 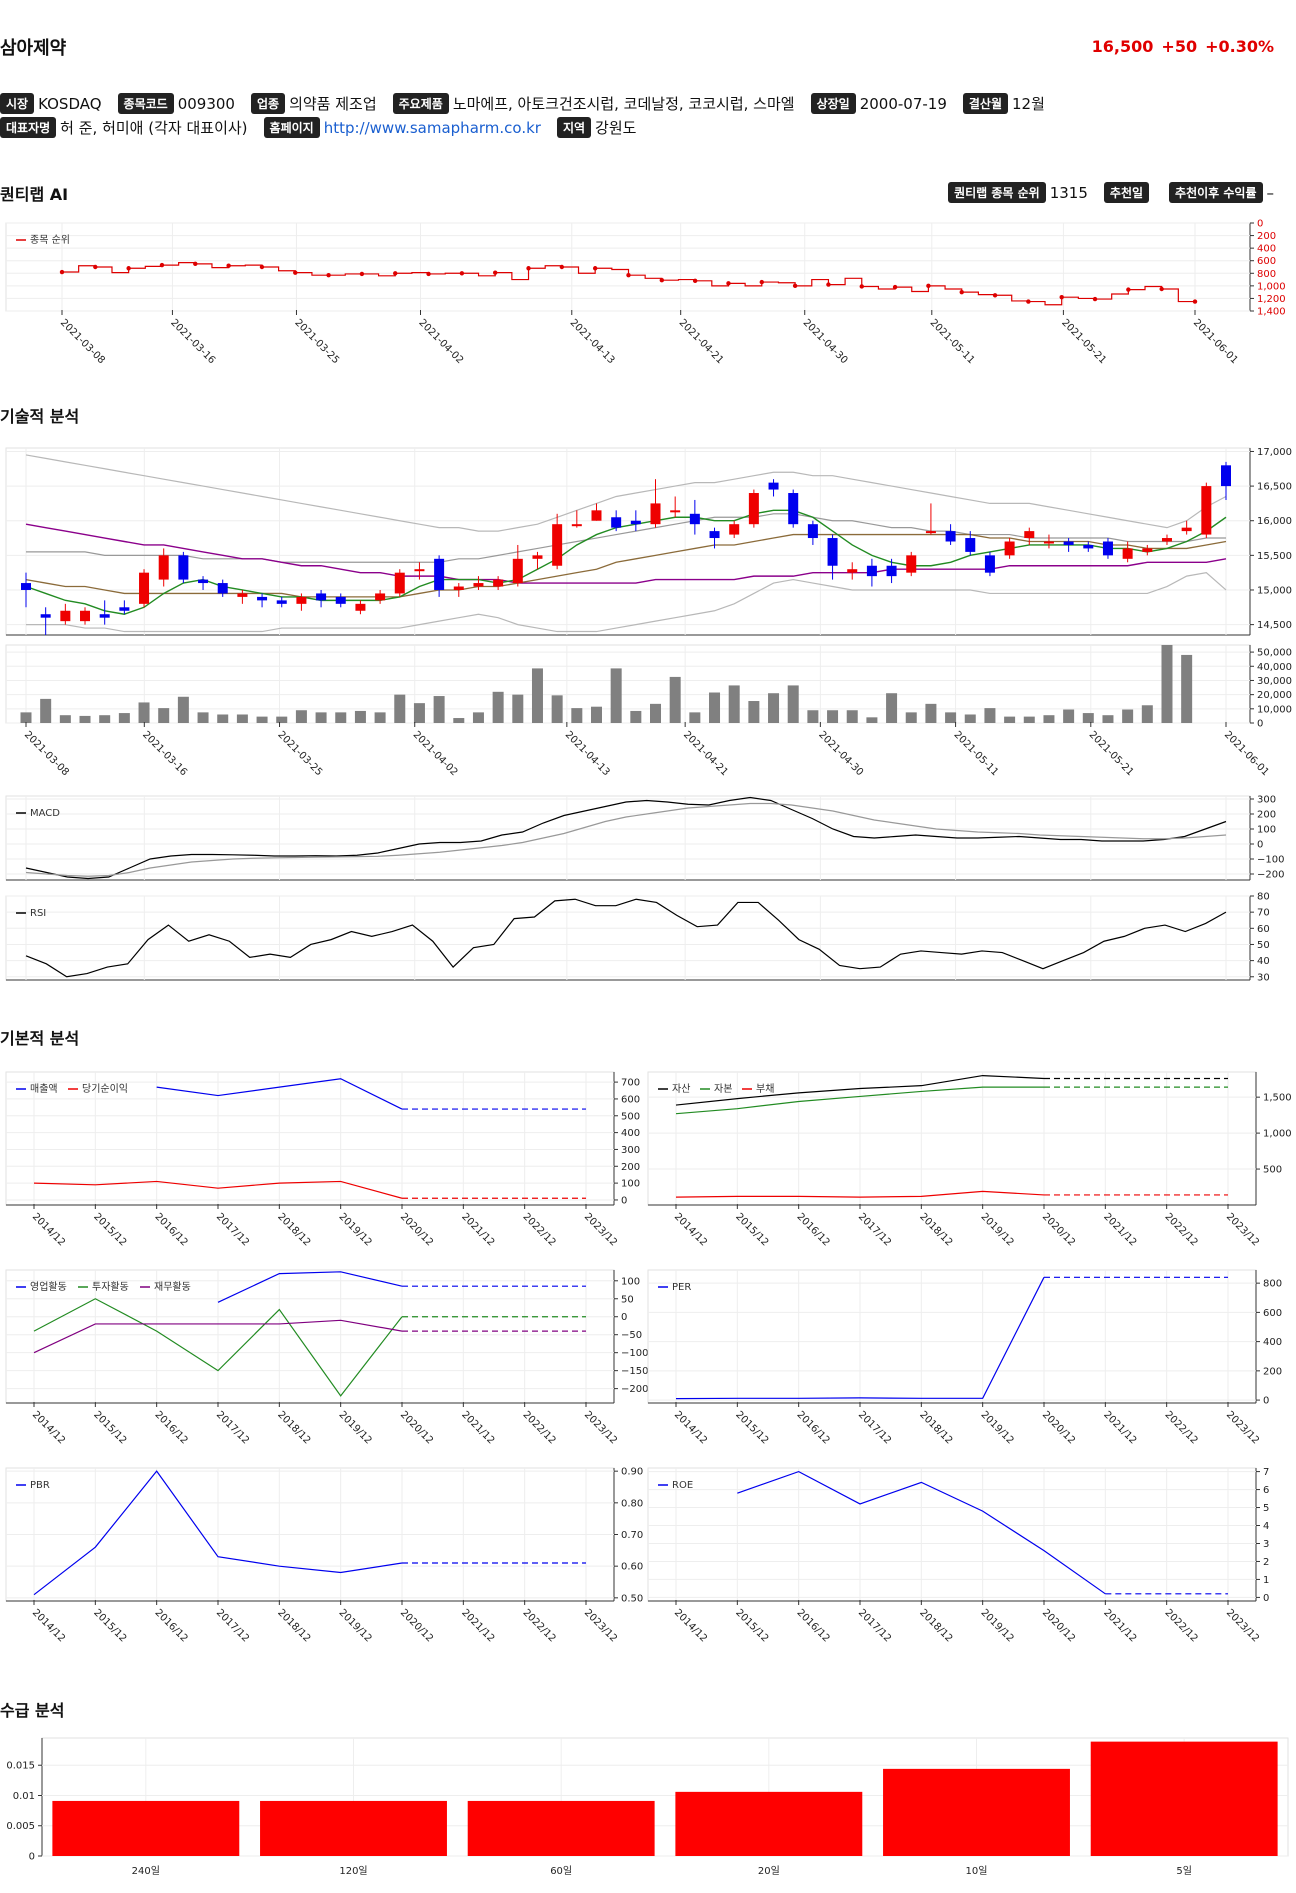 I want to click on rsi-series-line, so click(x=626, y=938).